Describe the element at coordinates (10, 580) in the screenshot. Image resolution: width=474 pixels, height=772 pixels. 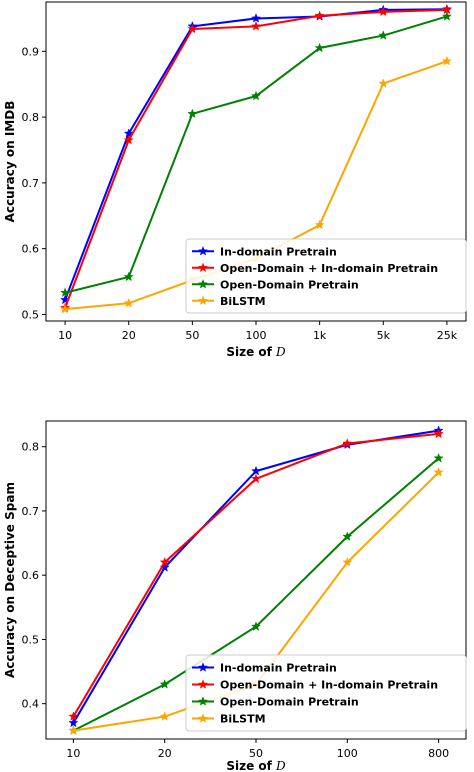
I see `y-axis-label: Accuracy on Deceptive Spam` at that location.